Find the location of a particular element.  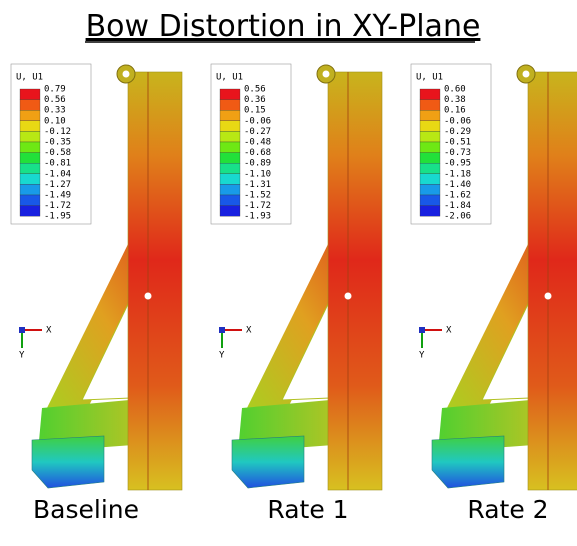

legend-value: -1.18 is located at coordinates (457, 174).